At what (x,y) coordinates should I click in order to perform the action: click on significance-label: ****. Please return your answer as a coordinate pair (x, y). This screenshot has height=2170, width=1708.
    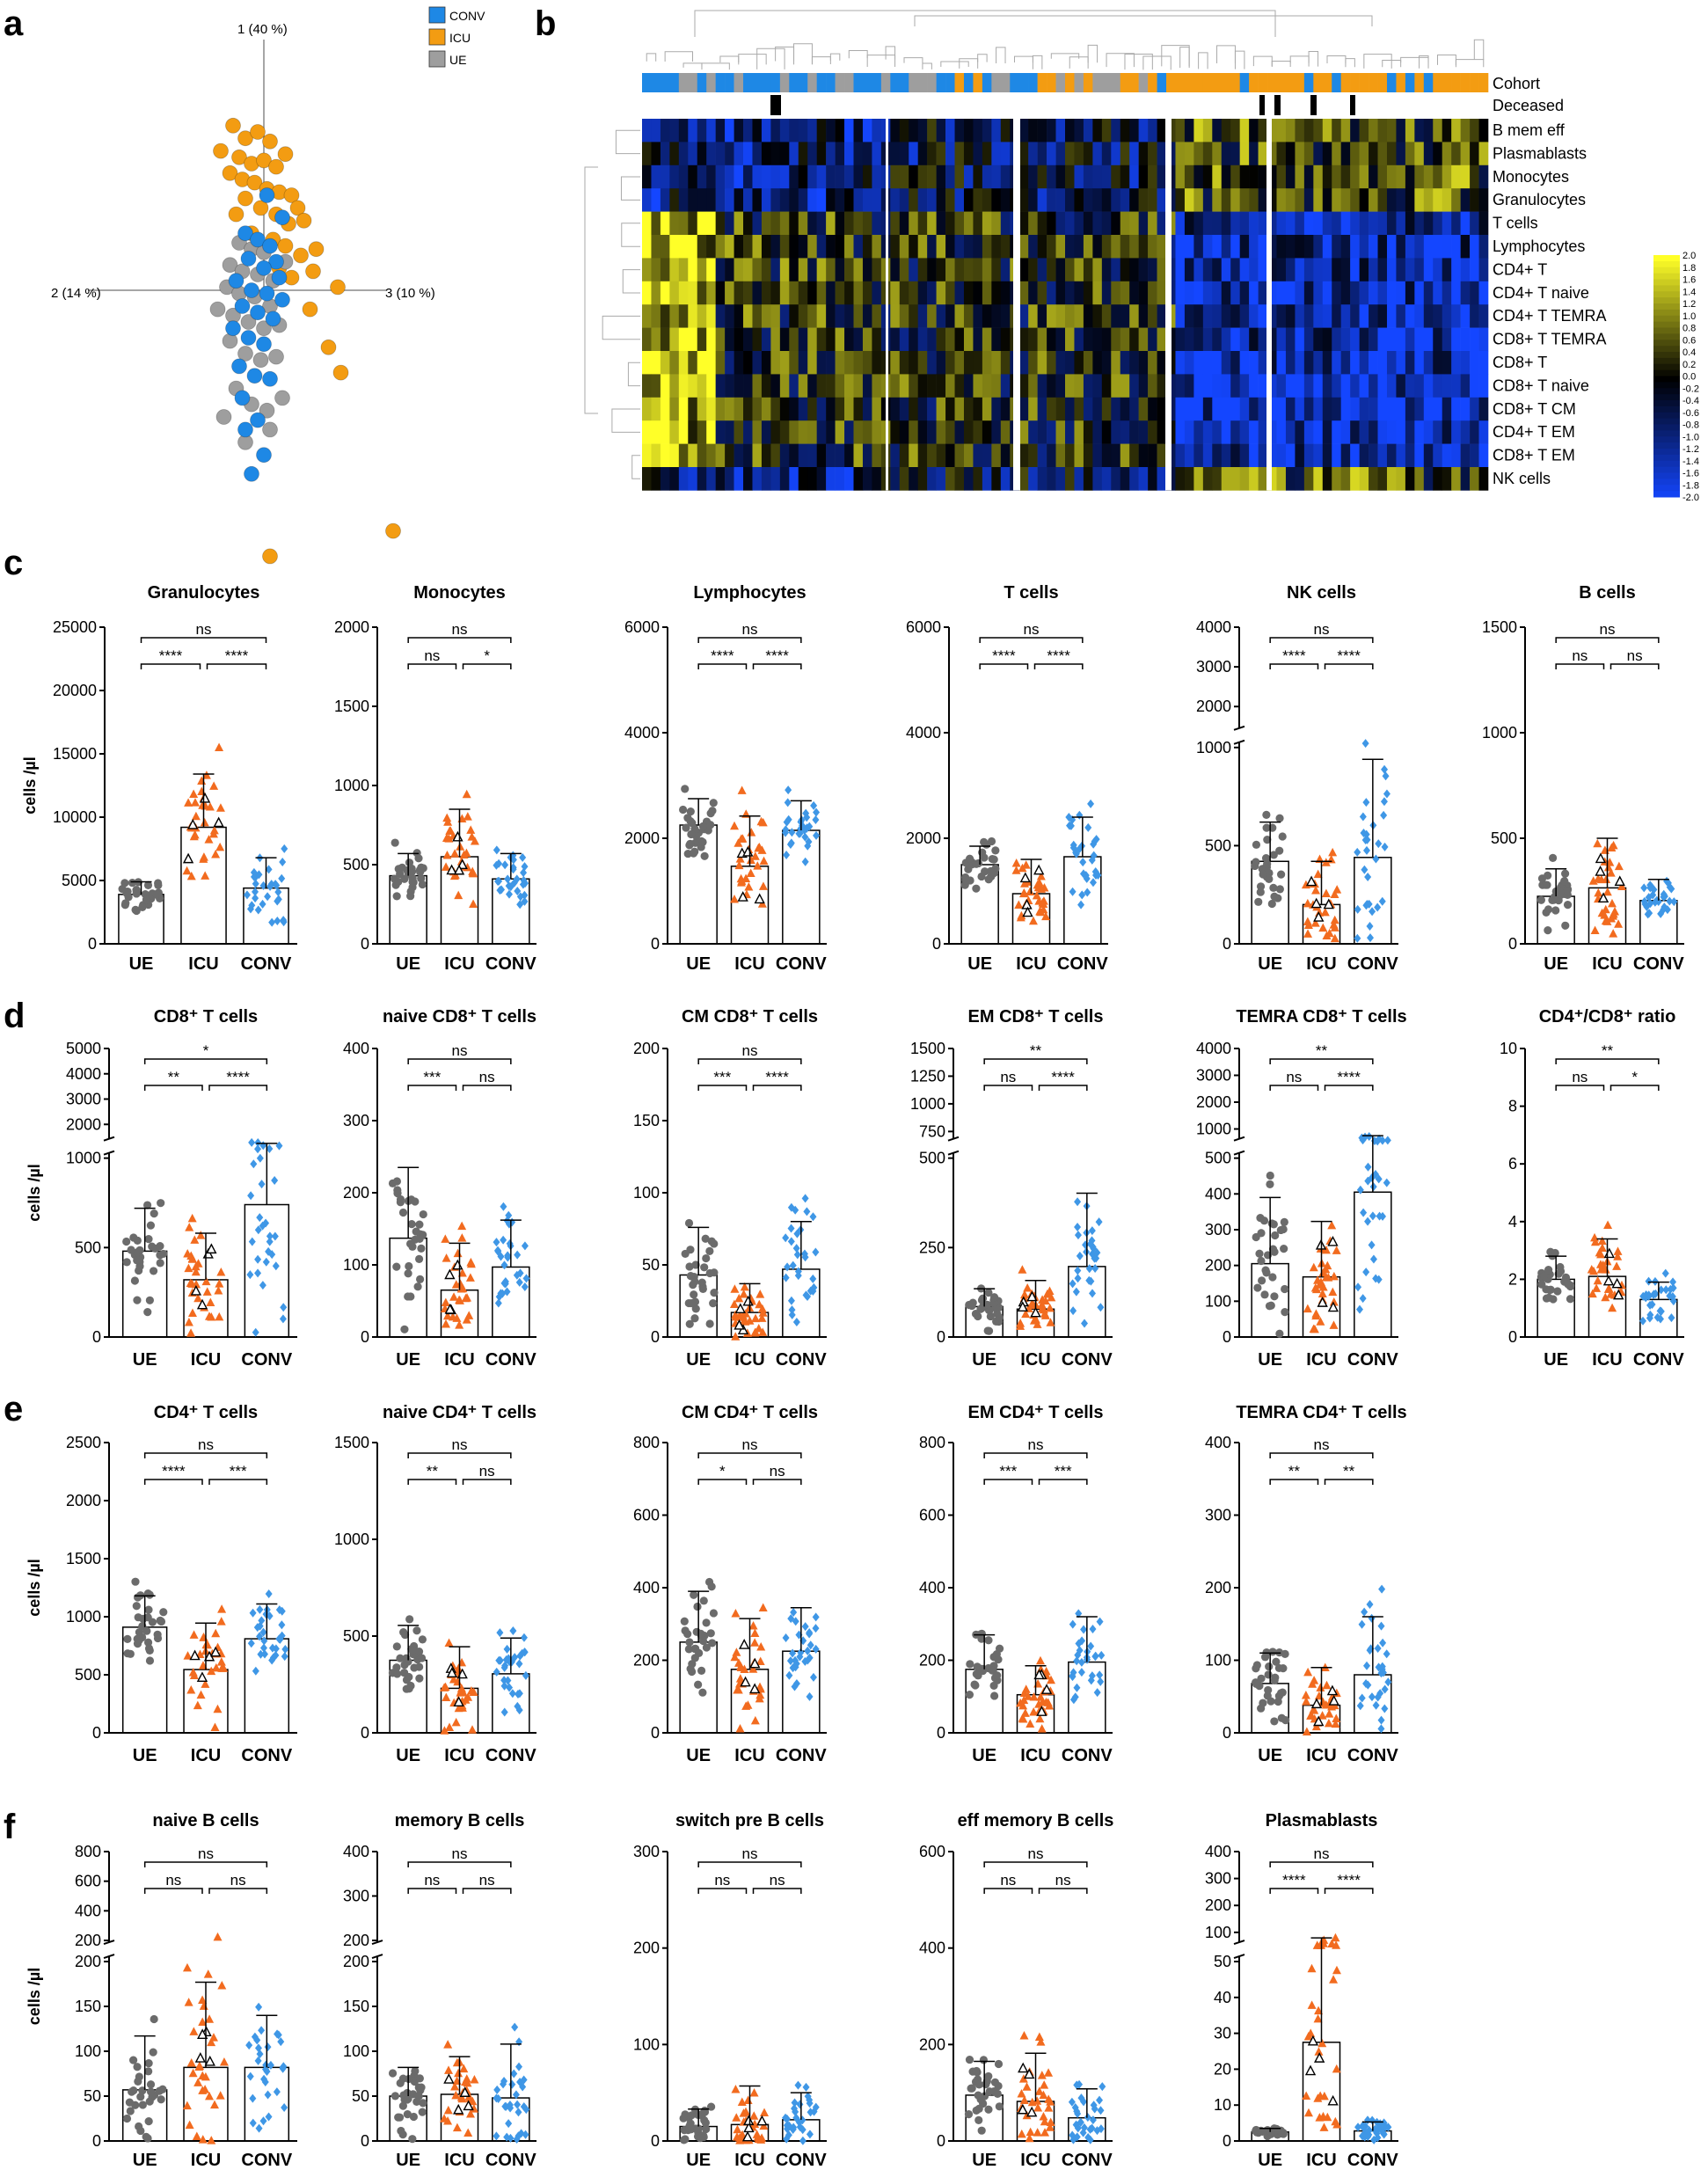
    Looking at the image, I should click on (171, 655).